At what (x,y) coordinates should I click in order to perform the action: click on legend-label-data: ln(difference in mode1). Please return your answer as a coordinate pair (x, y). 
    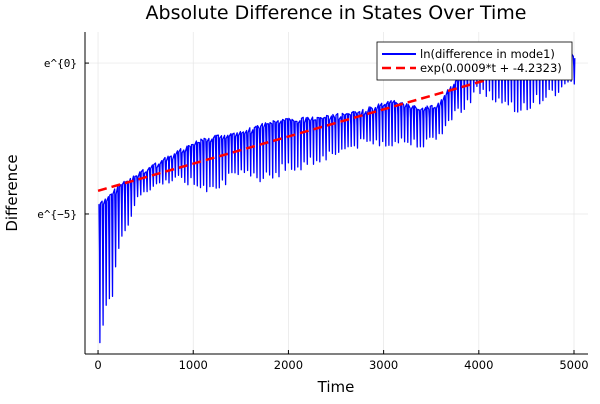
    Looking at the image, I should click on (487, 54).